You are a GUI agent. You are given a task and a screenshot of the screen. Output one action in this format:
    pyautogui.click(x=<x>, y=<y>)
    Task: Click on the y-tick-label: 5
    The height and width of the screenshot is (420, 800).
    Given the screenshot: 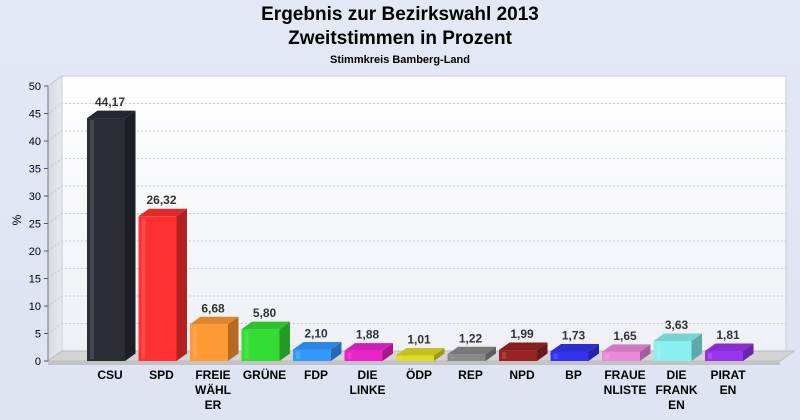 What is the action you would take?
    pyautogui.click(x=38, y=335)
    